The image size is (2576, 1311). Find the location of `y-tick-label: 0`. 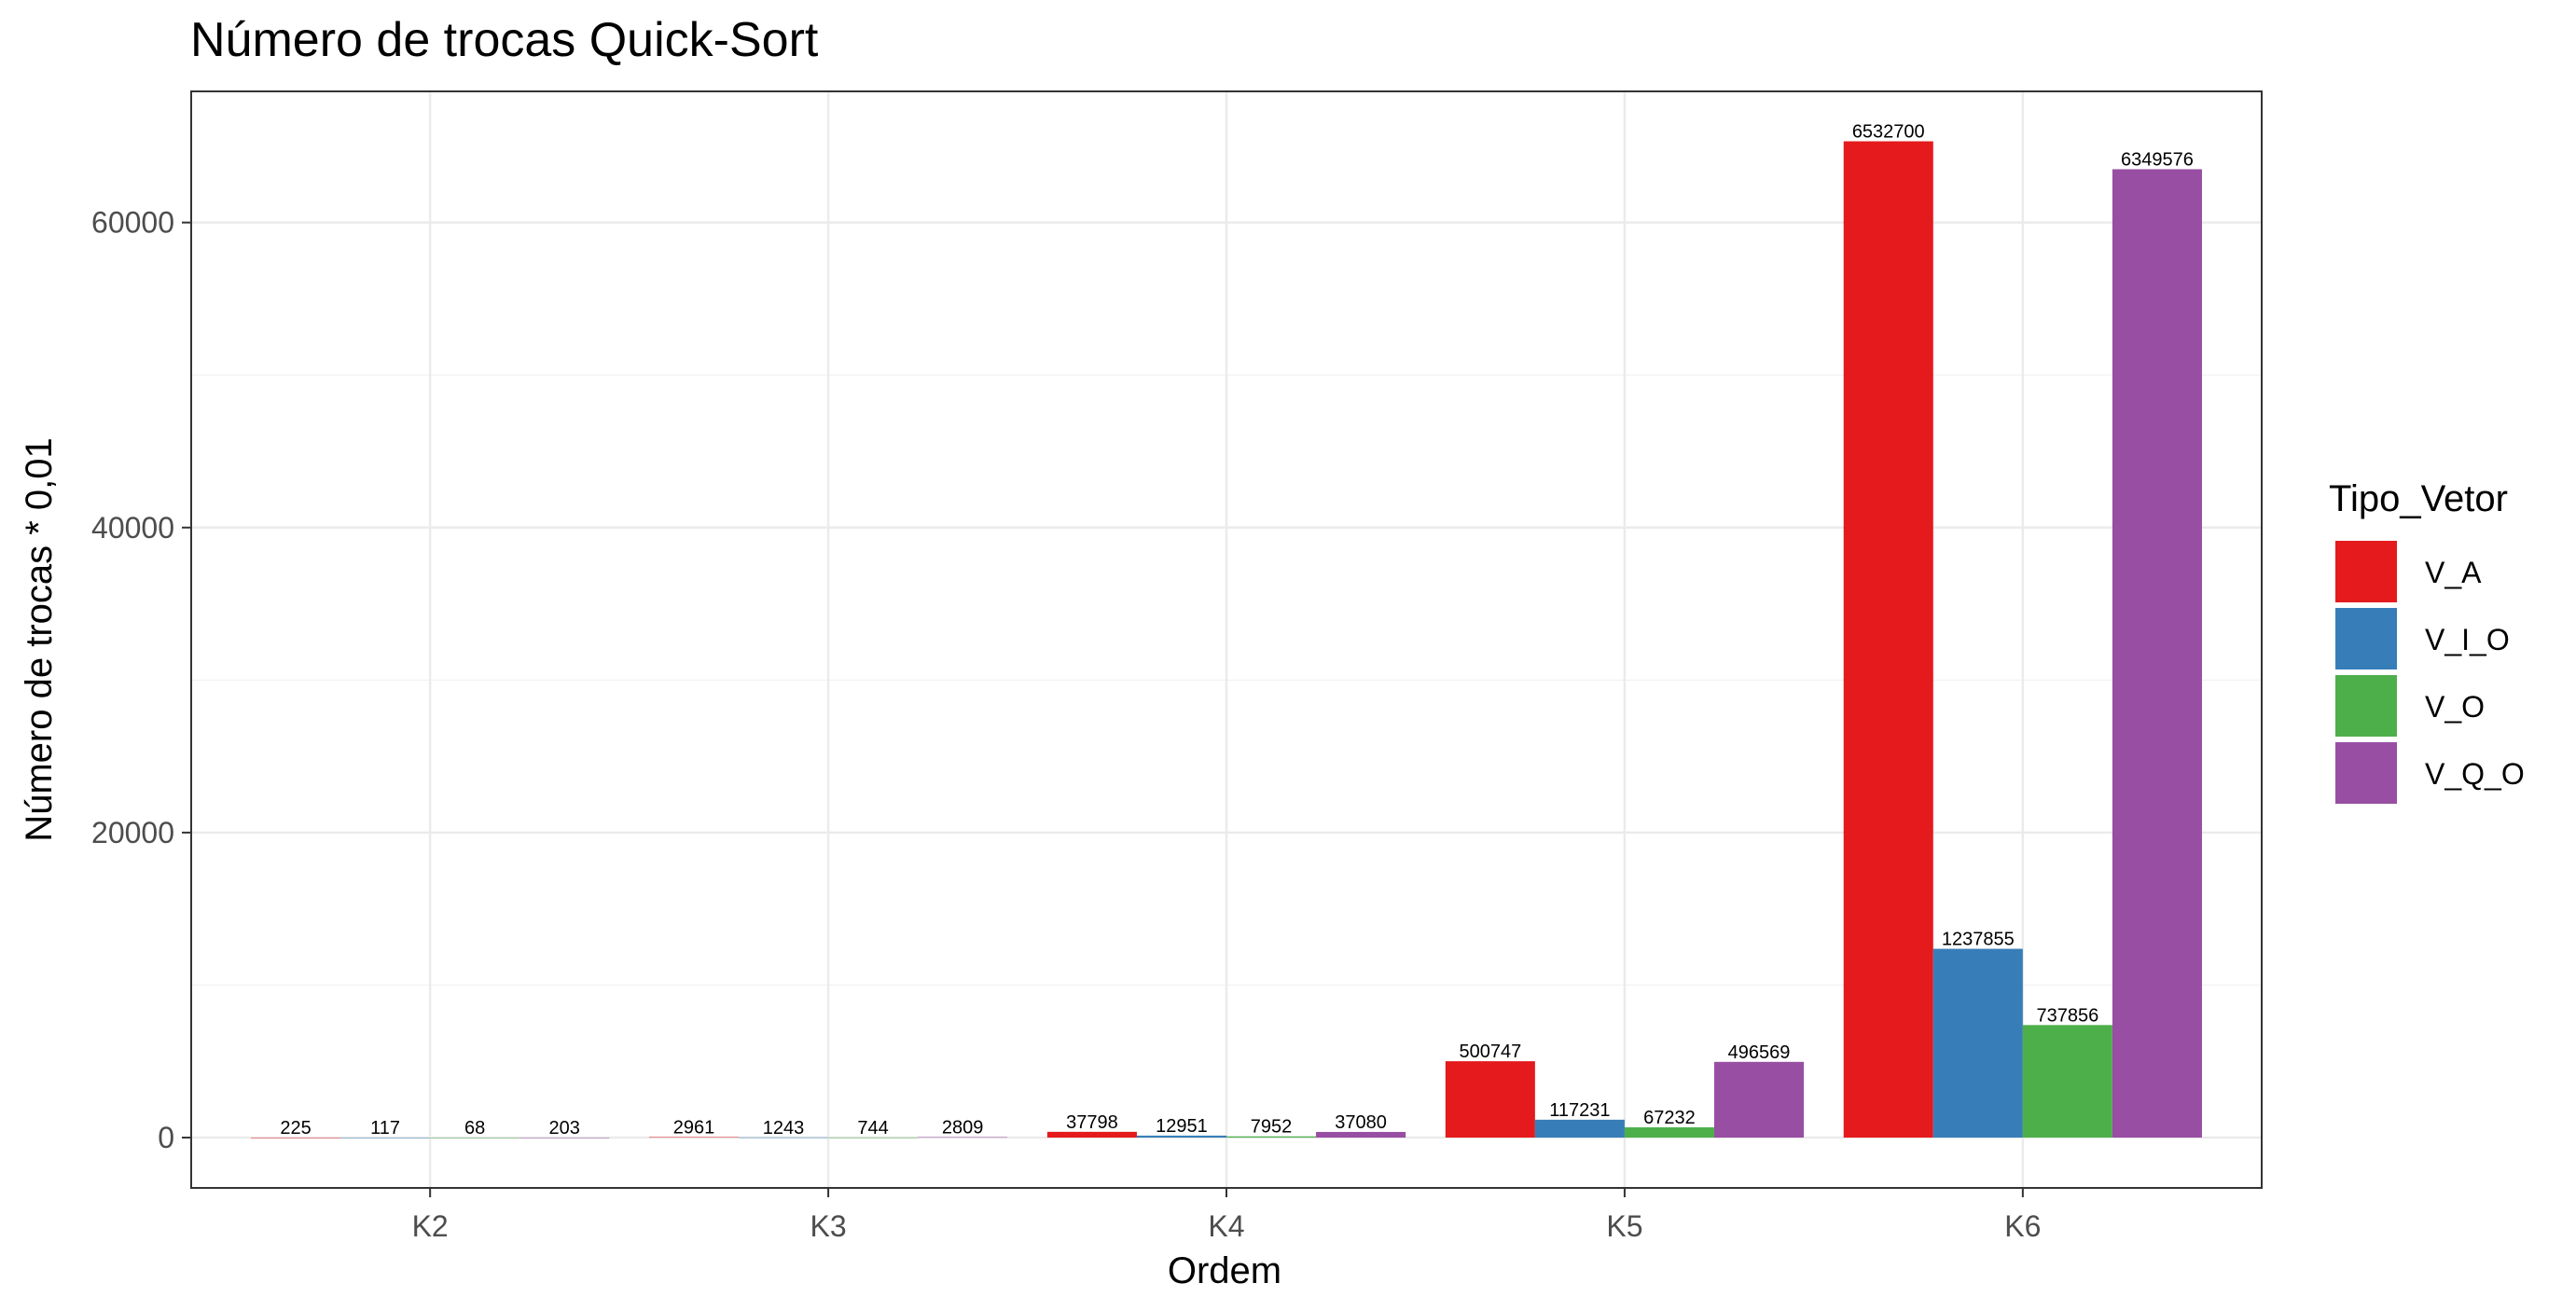

y-tick-label: 0 is located at coordinates (166, 1138).